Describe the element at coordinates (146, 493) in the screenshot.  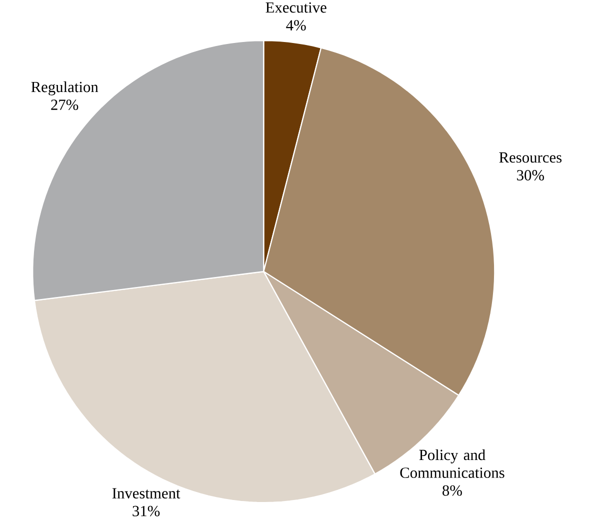
I see `slice-label: Investment` at that location.